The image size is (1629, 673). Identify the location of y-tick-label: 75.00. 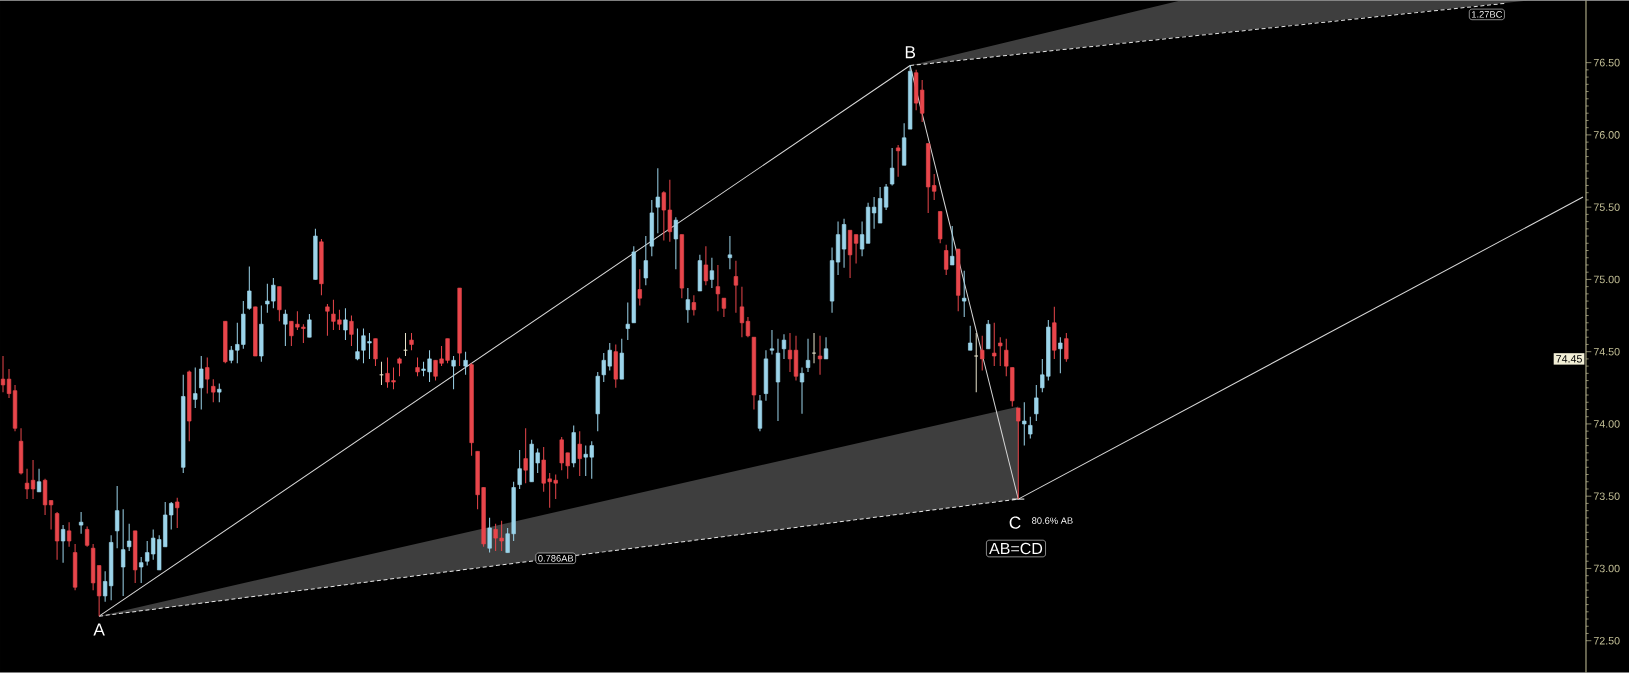
(1606, 279).